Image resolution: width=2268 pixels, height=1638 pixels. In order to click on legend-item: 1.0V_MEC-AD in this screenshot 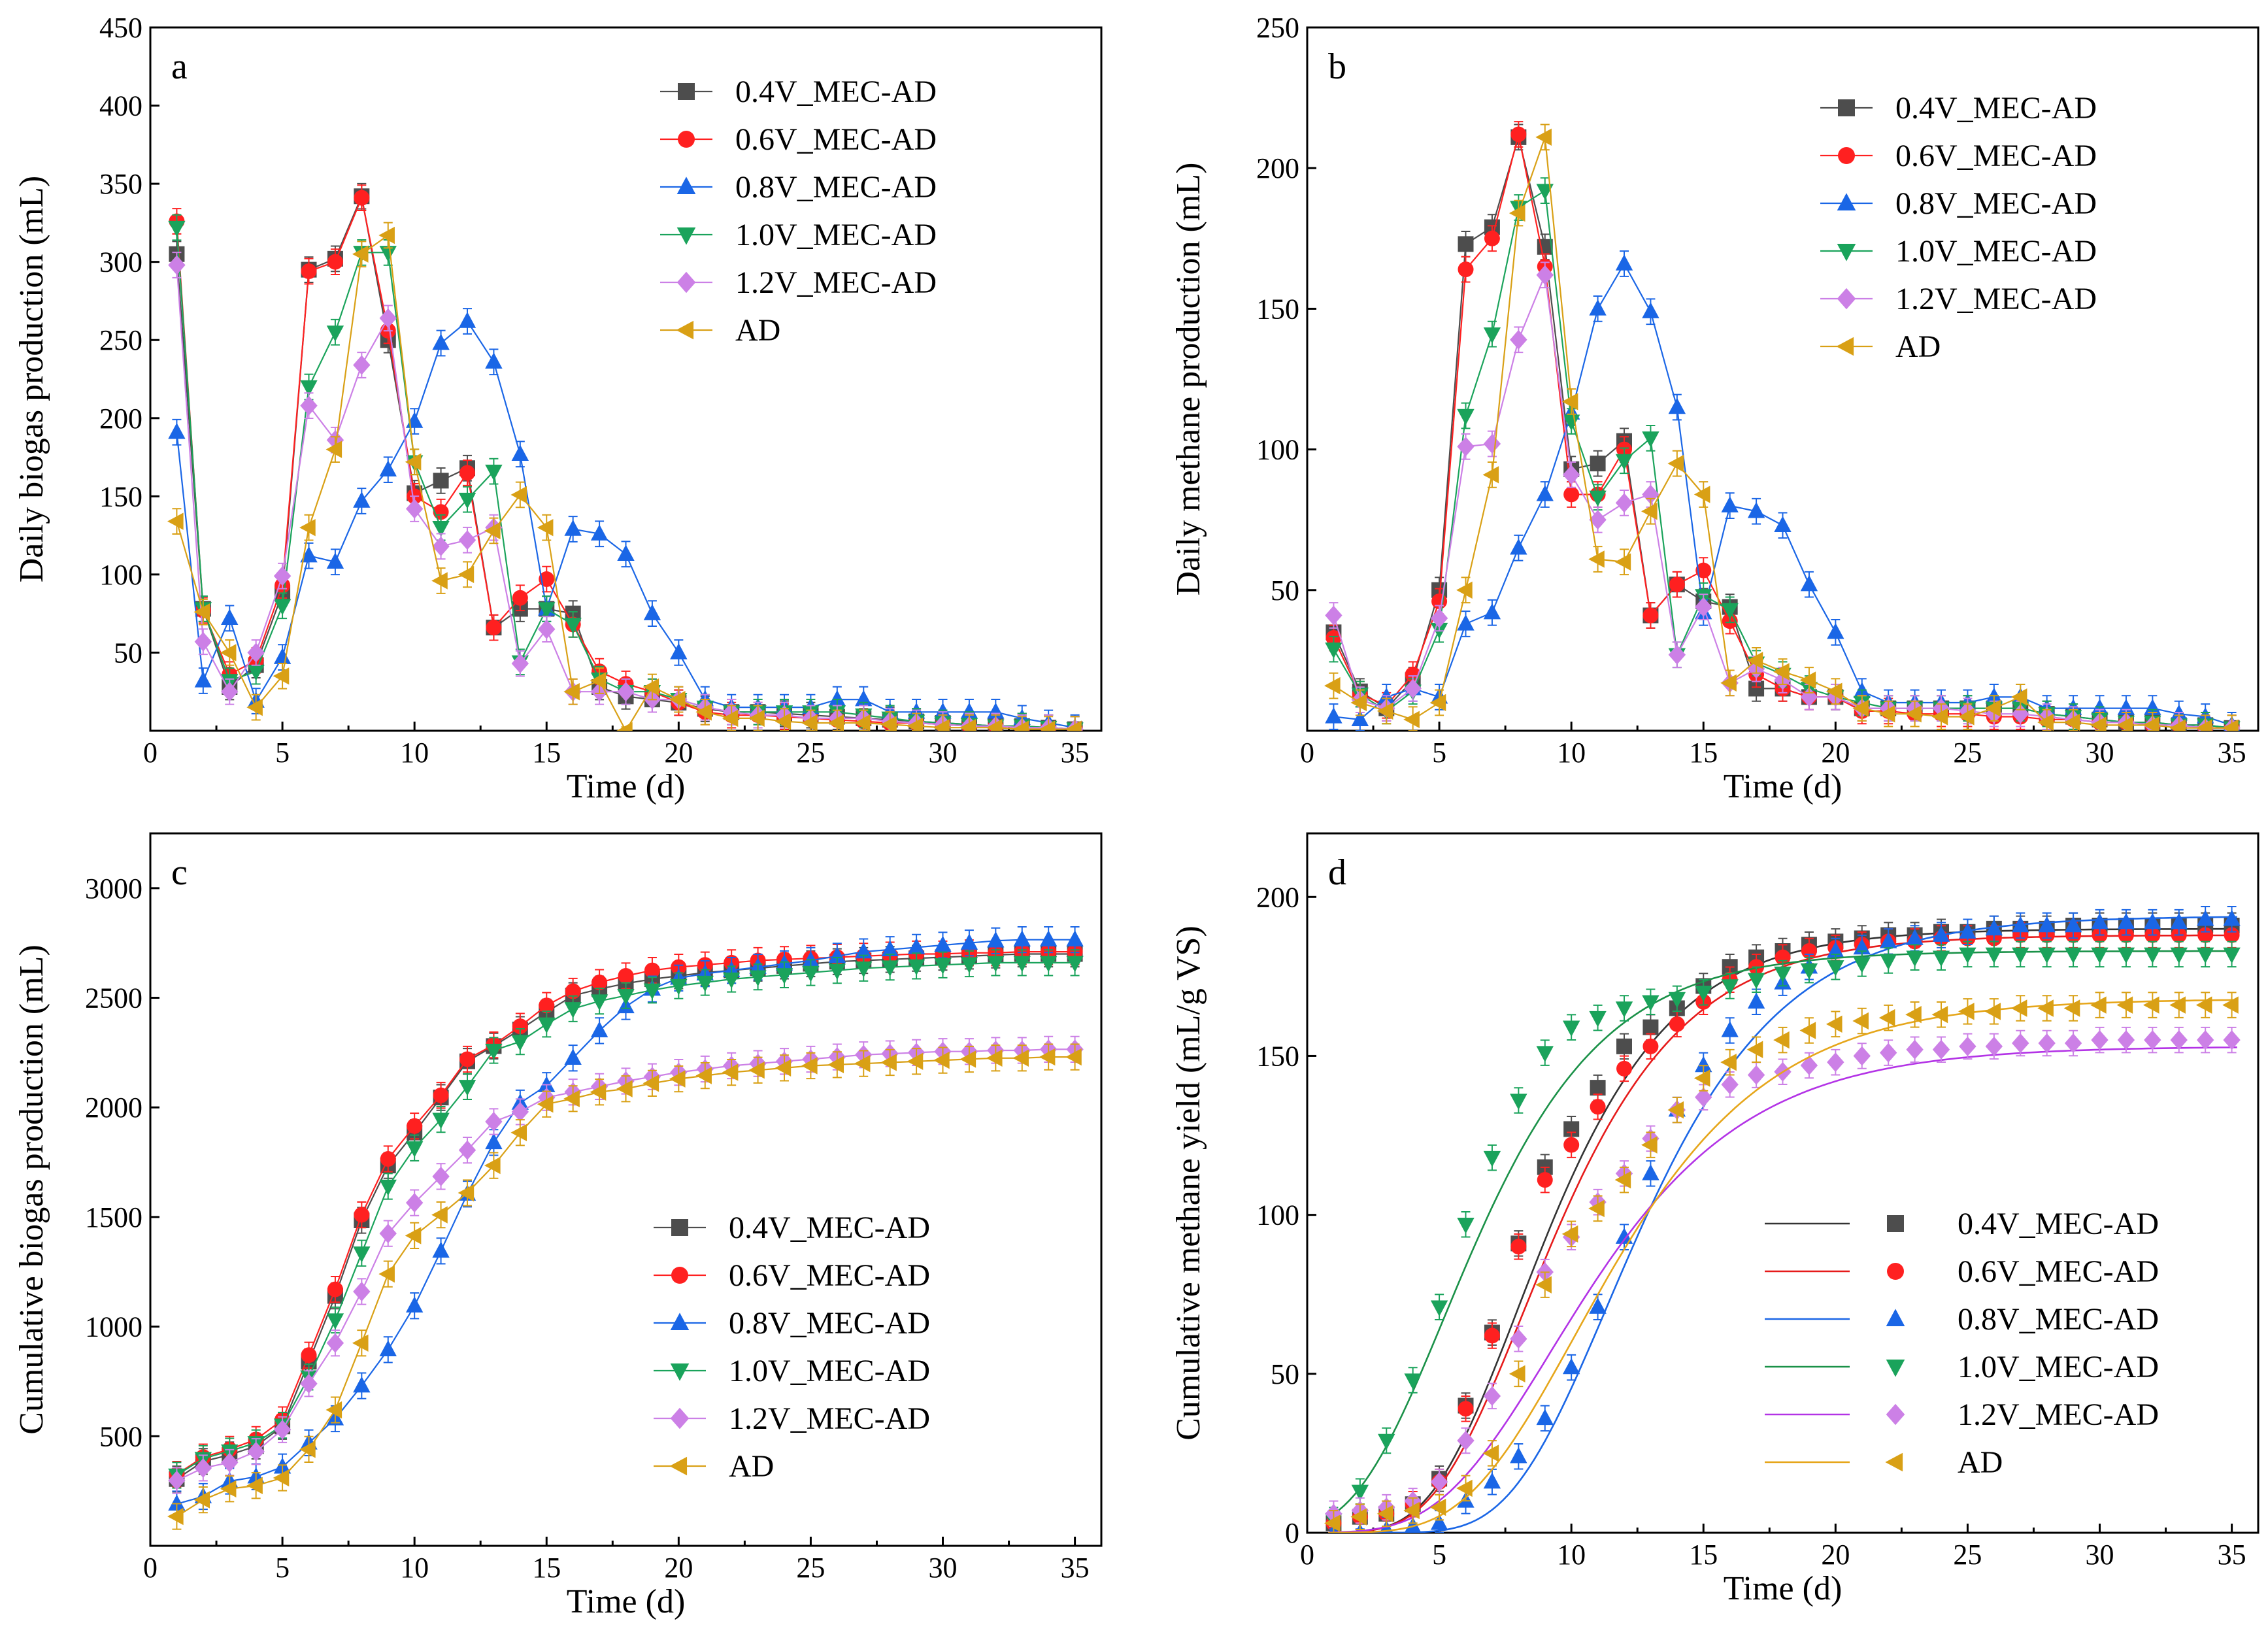, I will do `click(1958, 251)`.